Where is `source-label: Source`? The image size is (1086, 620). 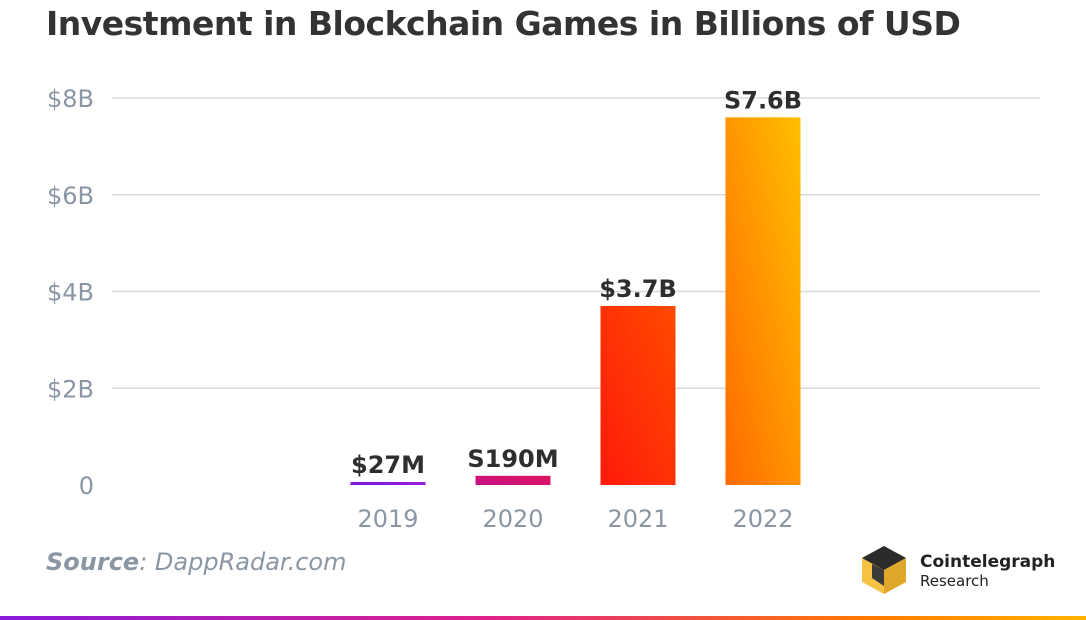 source-label: Source is located at coordinates (93, 562).